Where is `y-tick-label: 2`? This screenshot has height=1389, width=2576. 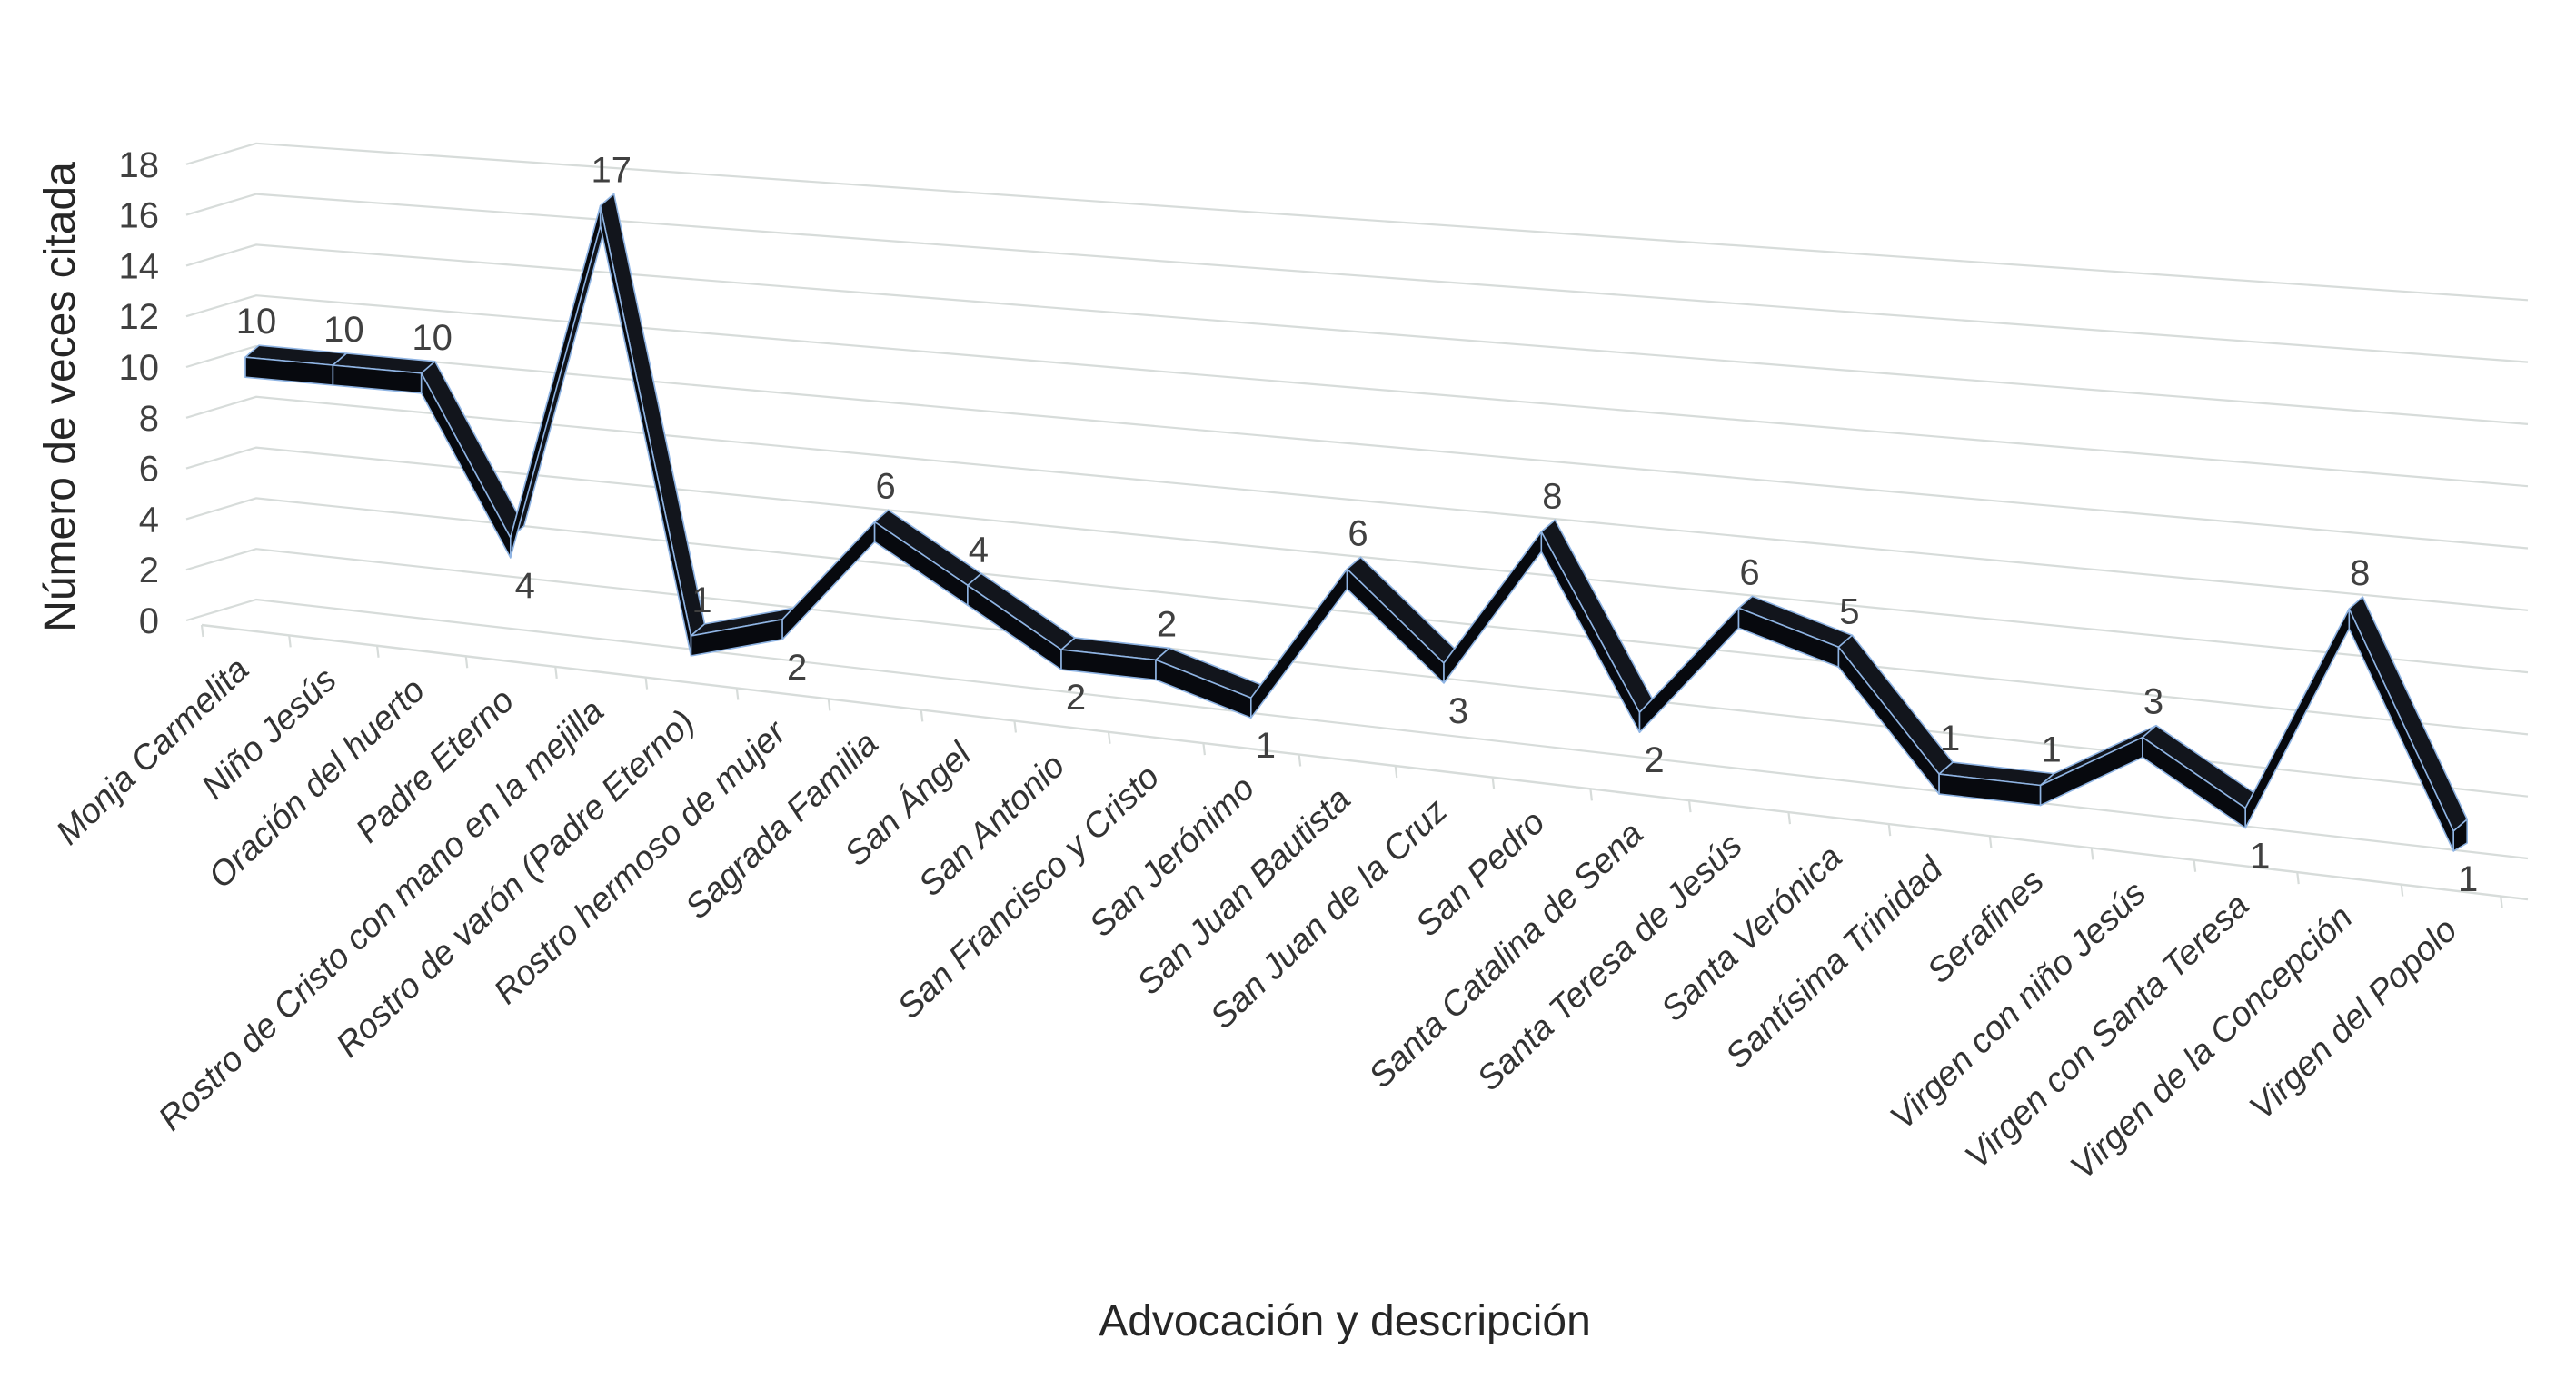
y-tick-label: 2 is located at coordinates (149, 570).